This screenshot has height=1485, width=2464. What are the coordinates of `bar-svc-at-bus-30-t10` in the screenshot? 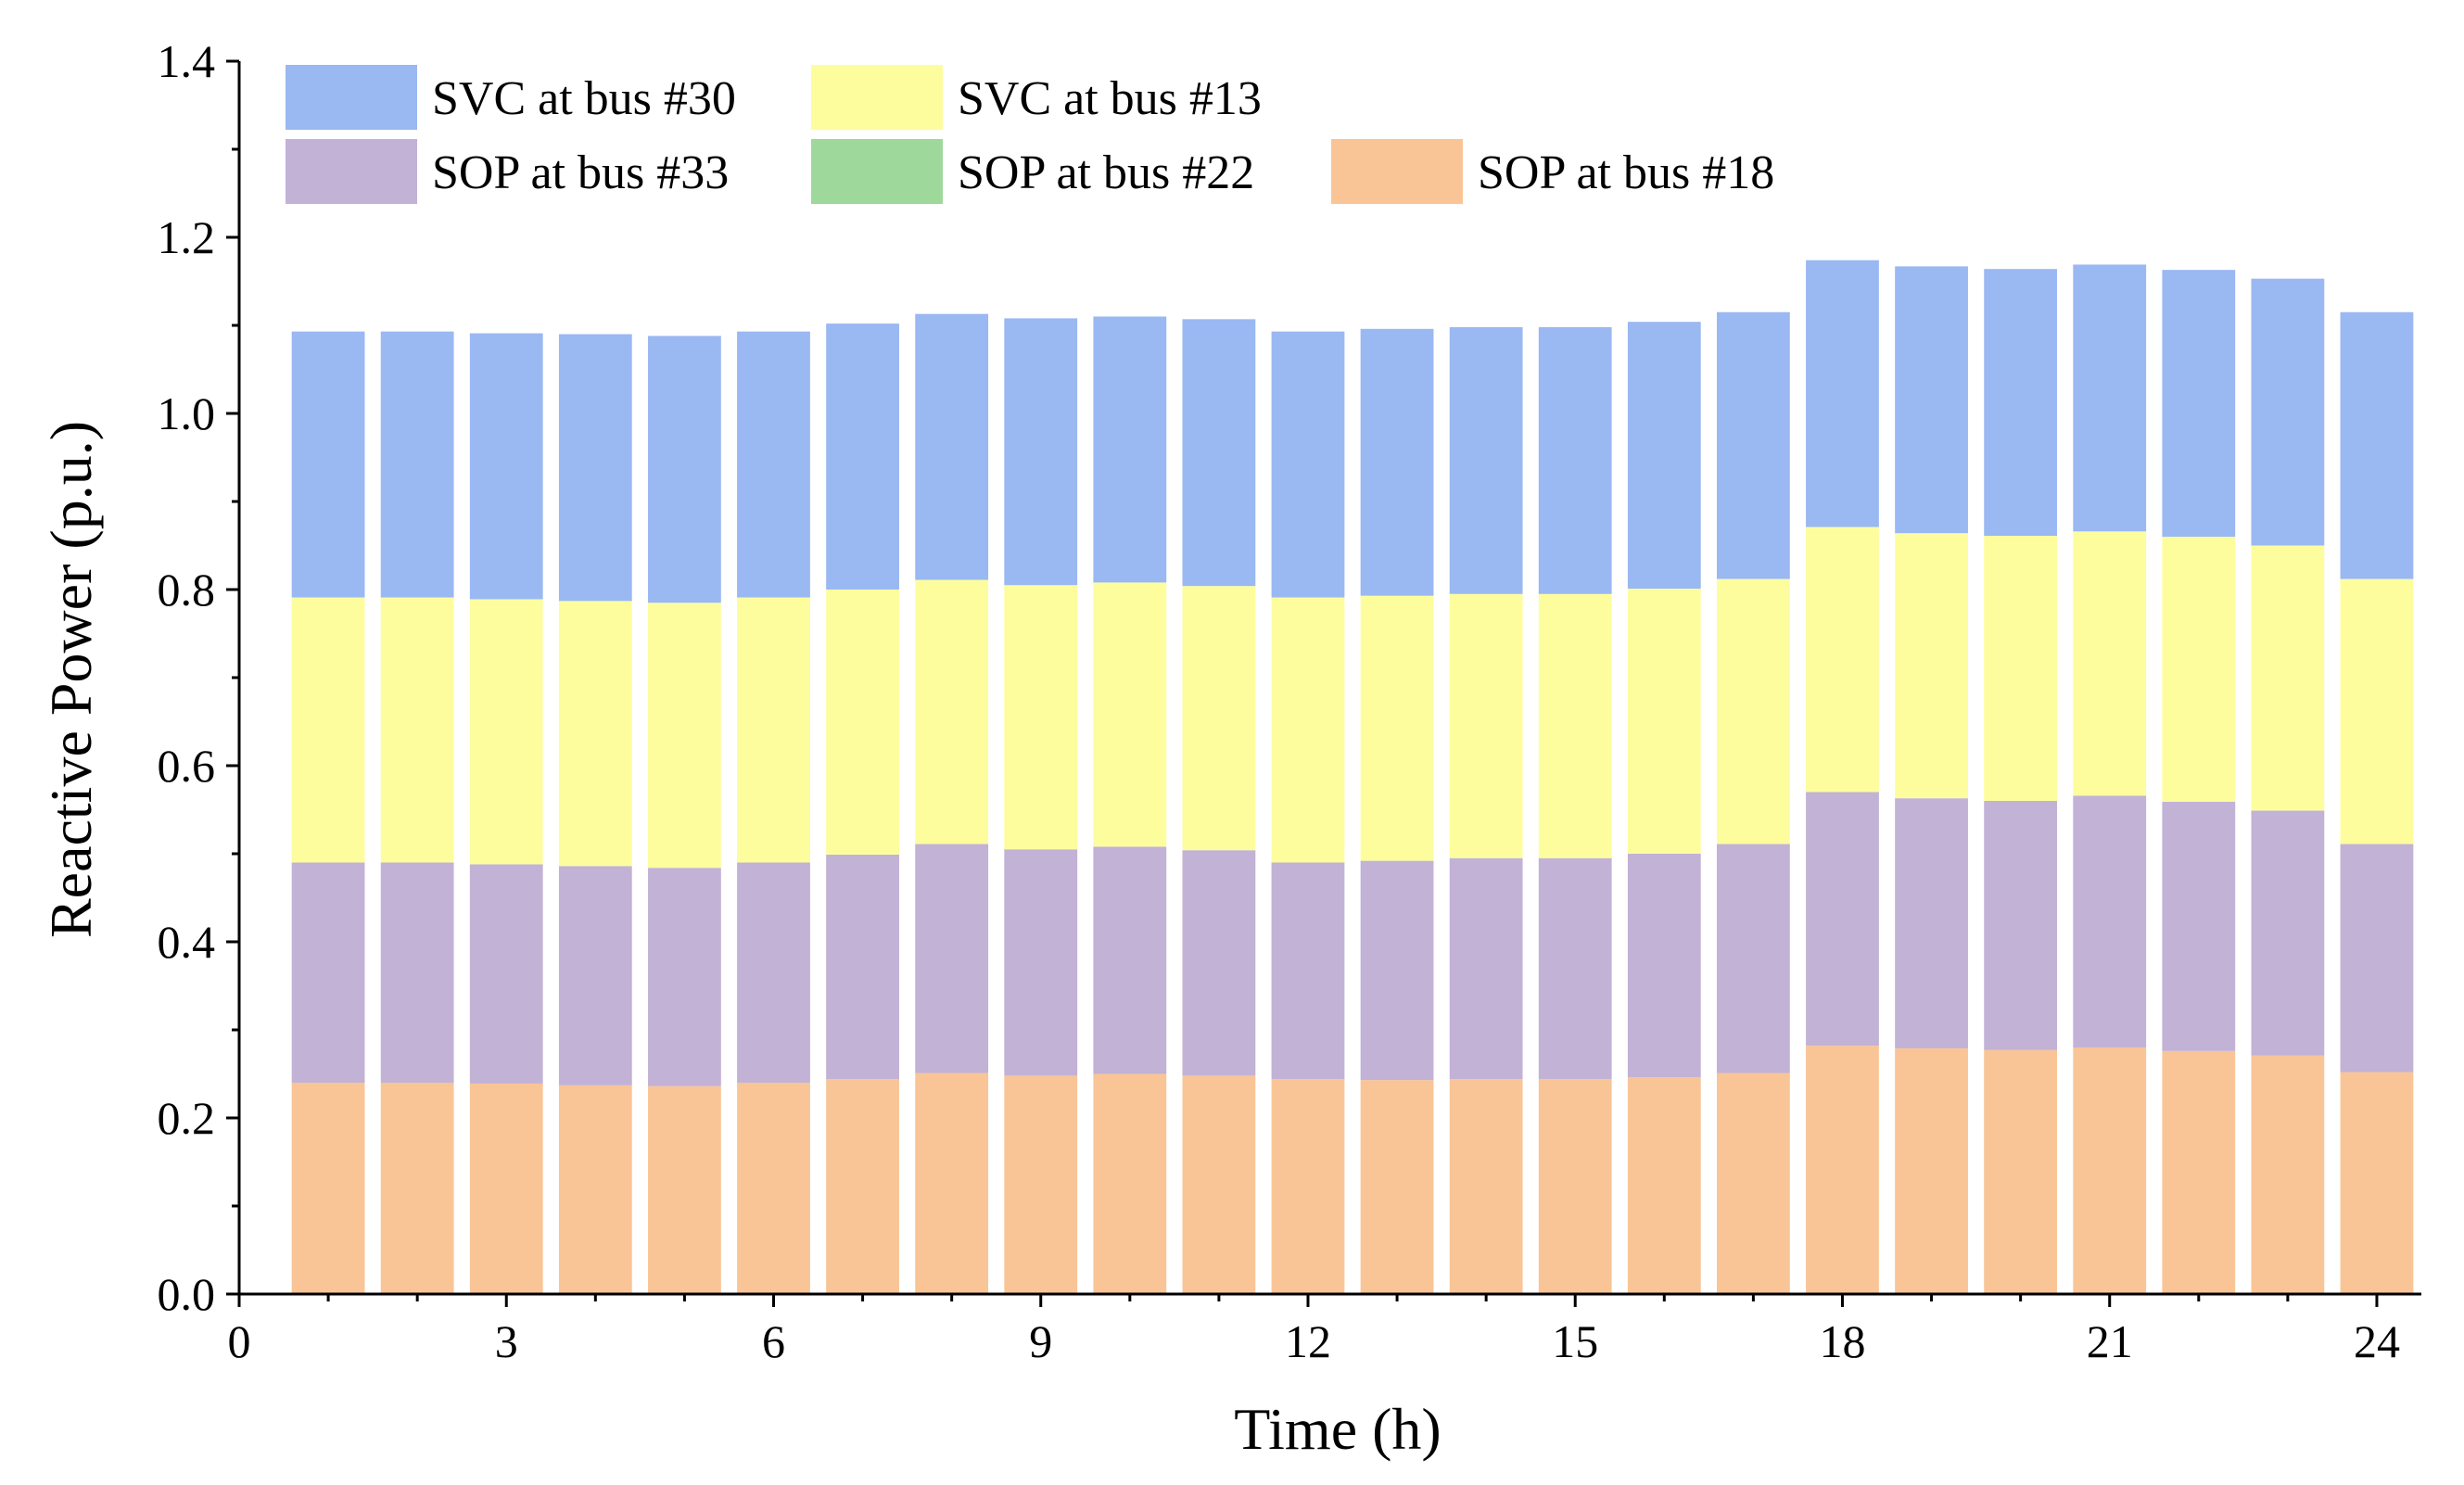 It's located at (1130, 450).